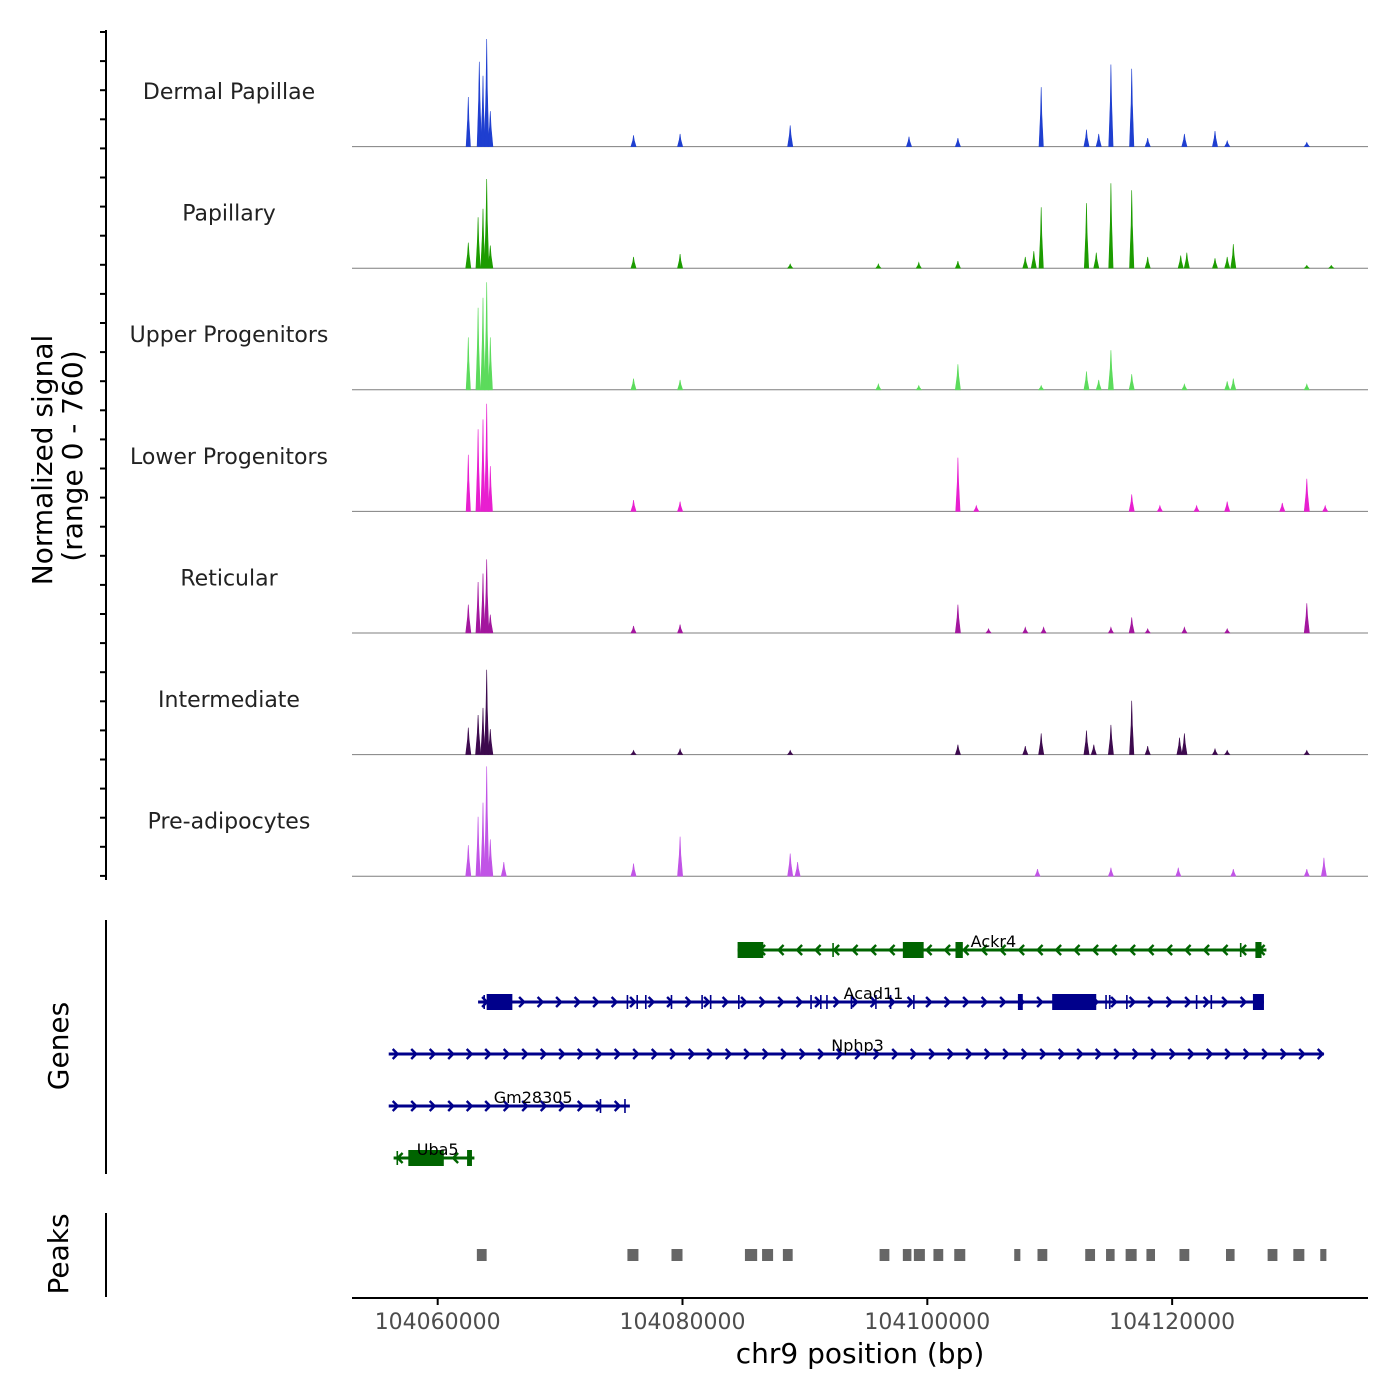  Describe the element at coordinates (72, 455) in the screenshot. I see `y-axis-range: (range 0 - 760)` at that location.